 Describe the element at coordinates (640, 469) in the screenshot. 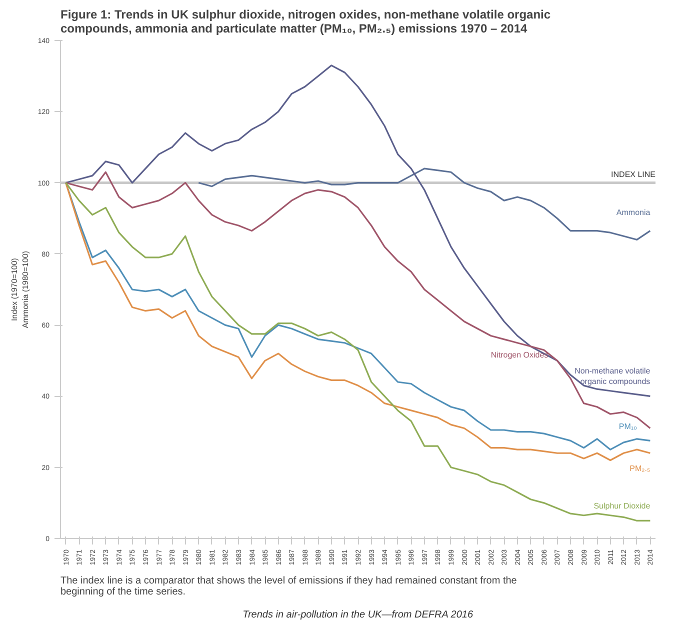

I see `series-label: PM₂.₅` at that location.